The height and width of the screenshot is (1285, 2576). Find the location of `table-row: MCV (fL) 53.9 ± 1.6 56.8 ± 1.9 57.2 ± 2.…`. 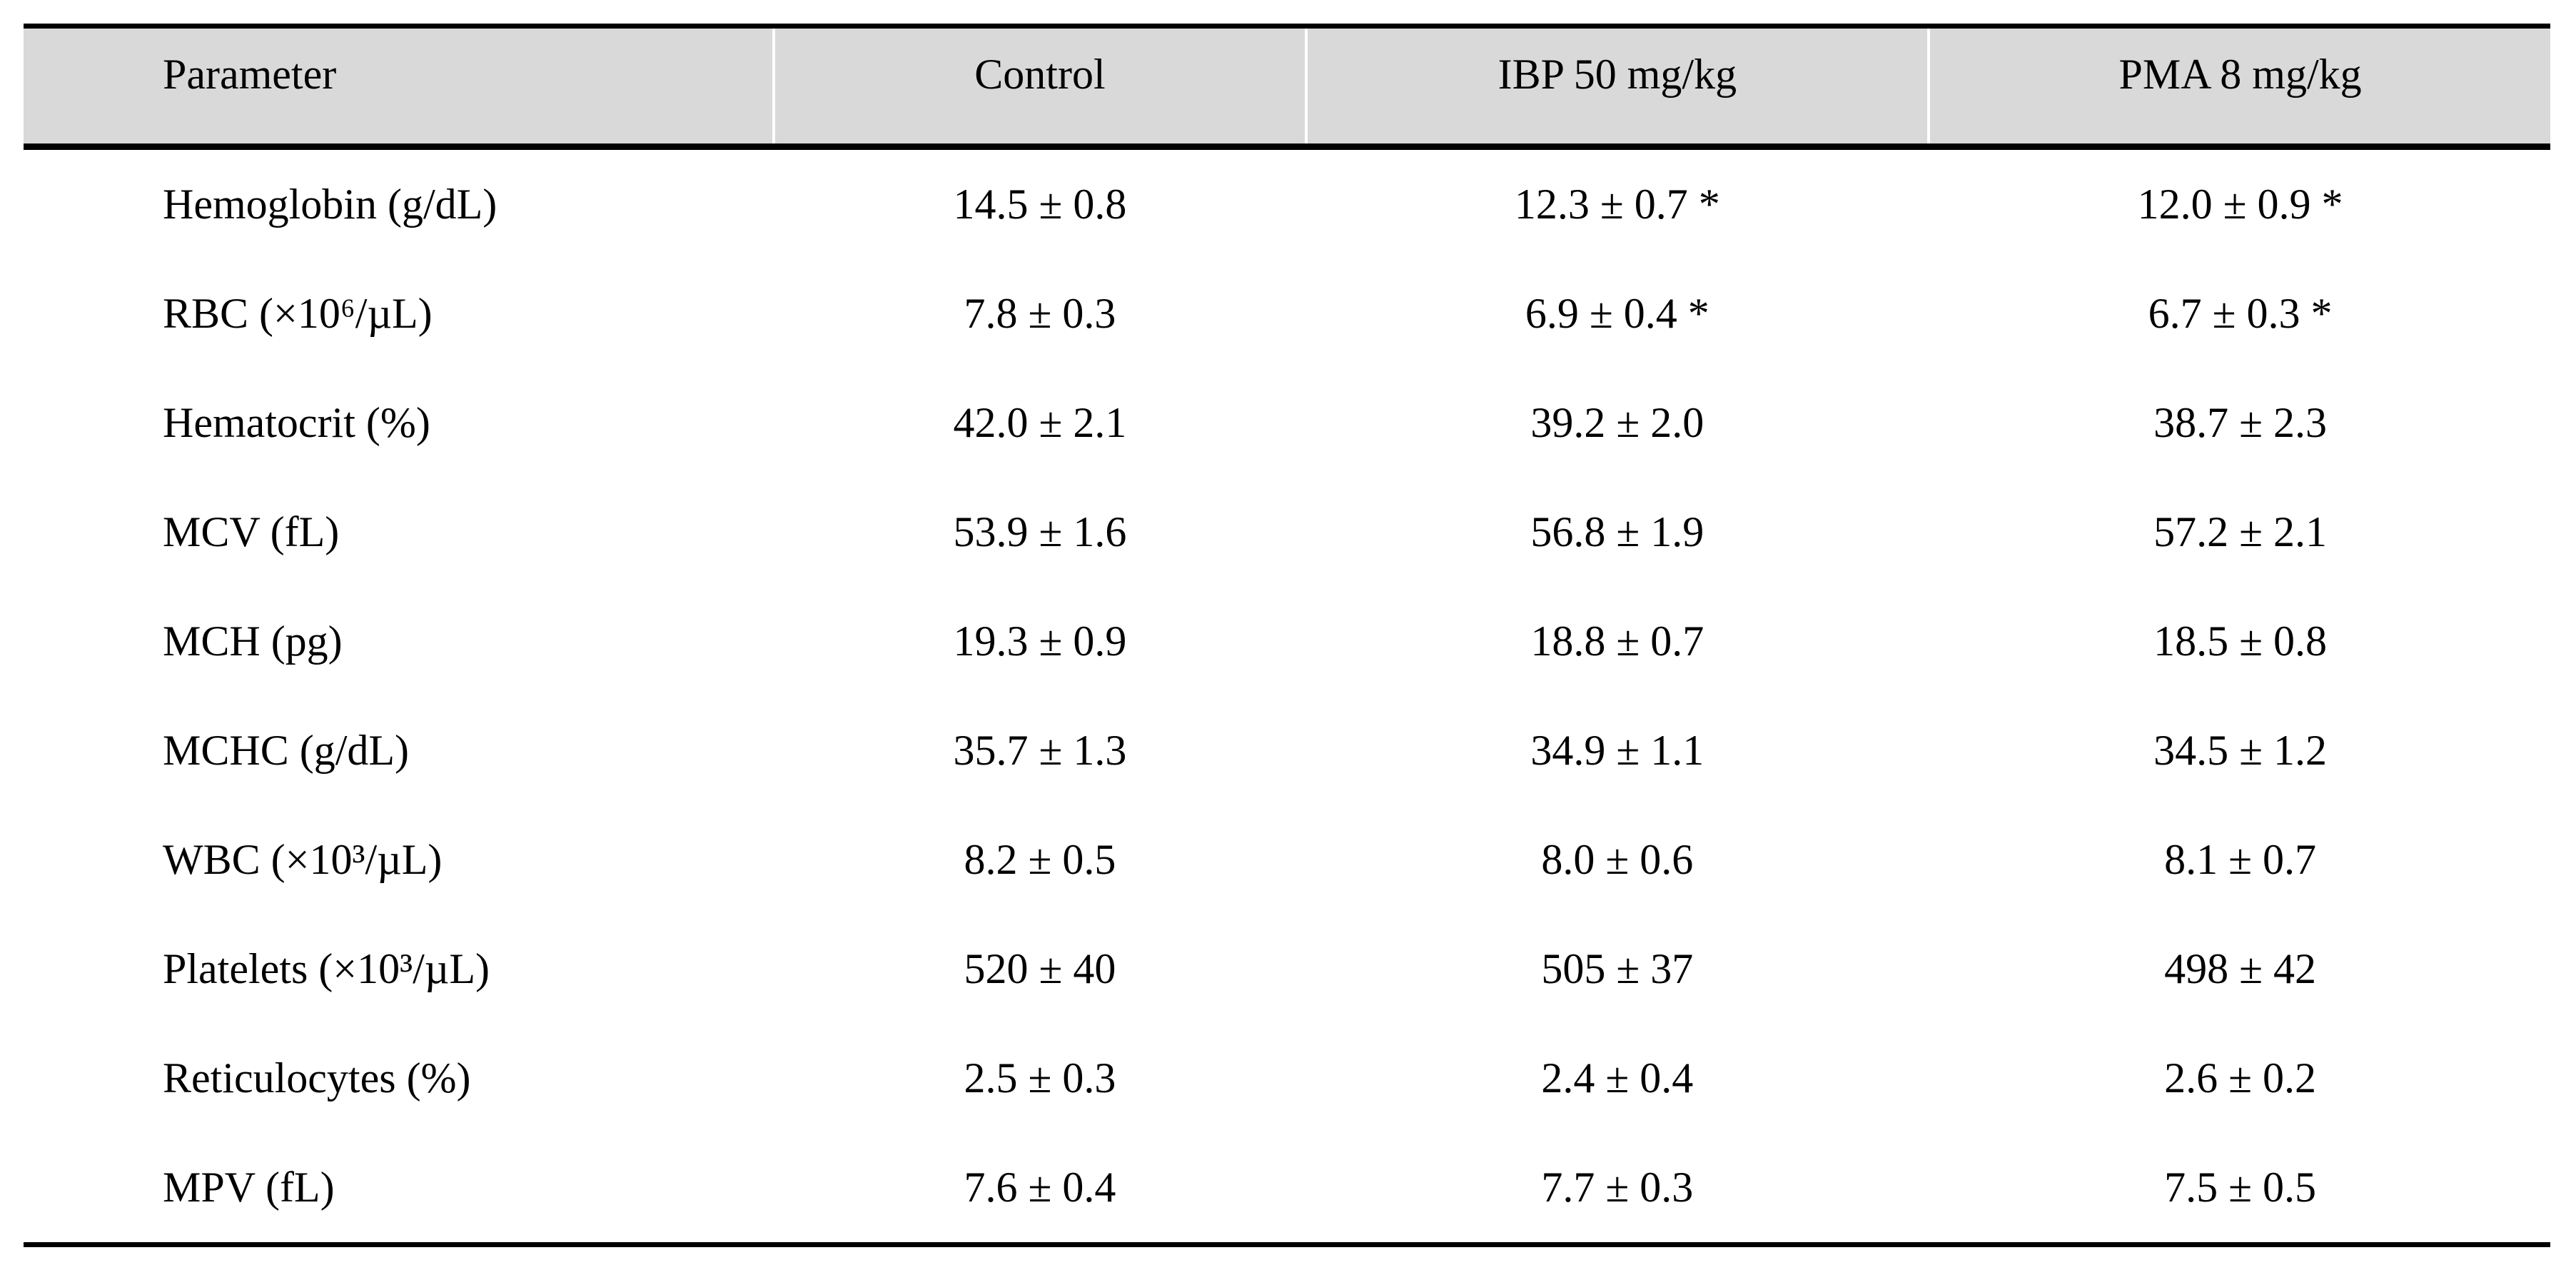

table-row: MCV (fL) 53.9 ± 1.6 56.8 ± 1.9 57.2 ± 2.… is located at coordinates (1287, 532).